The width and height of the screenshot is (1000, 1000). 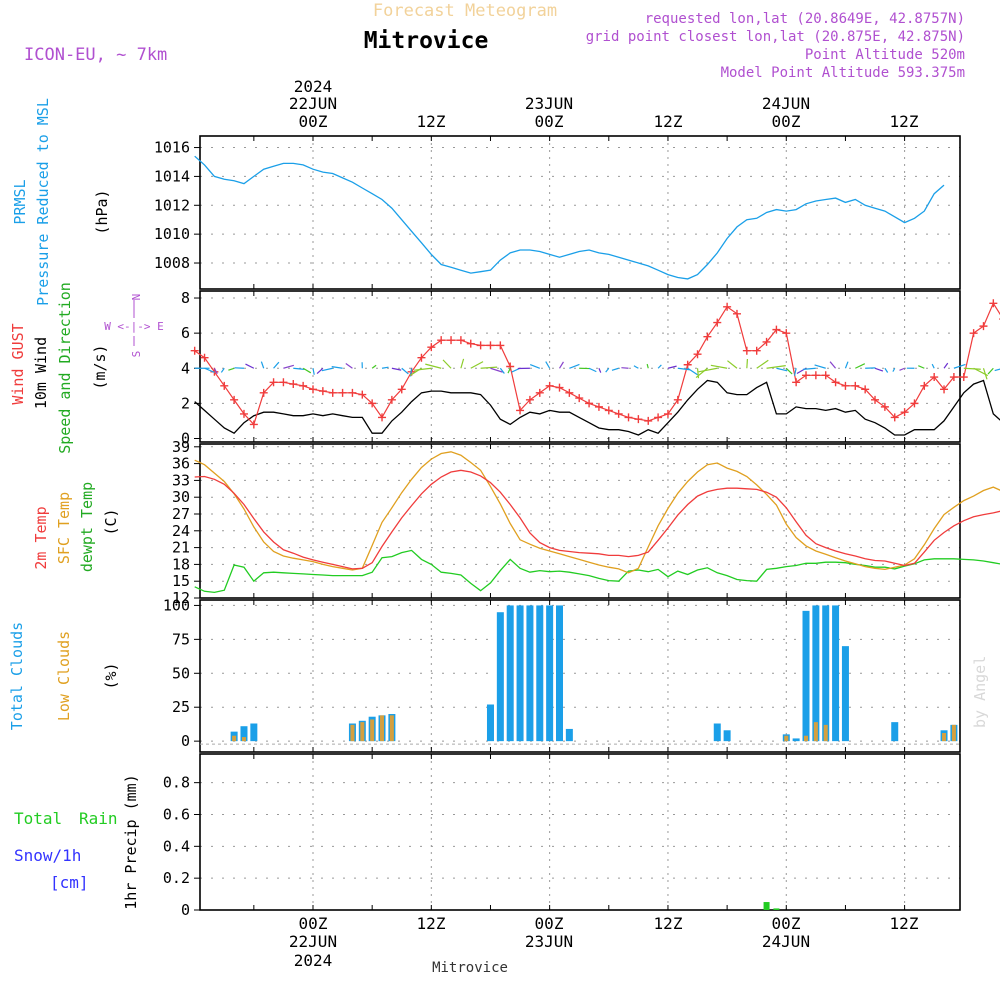 What do you see at coordinates (181, 497) in the screenshot?
I see `y-tick-label: 30` at bounding box center [181, 497].